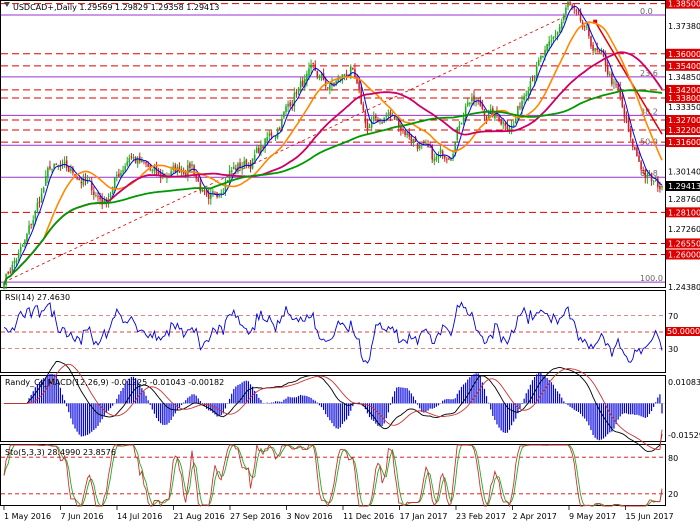 The width and height of the screenshot is (700, 530). I want to click on x-axis-label: 21 Aug 2016, so click(199, 516).